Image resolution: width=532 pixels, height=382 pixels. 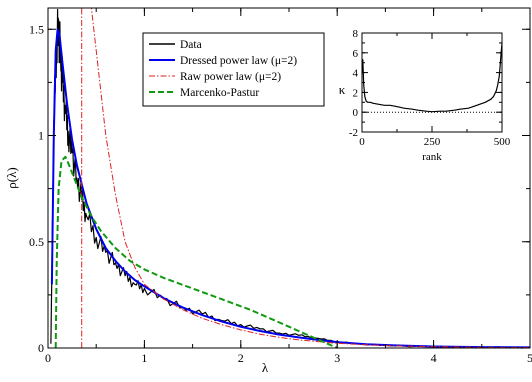 I want to click on main-x-tick-label: 2, so click(x=241, y=358).